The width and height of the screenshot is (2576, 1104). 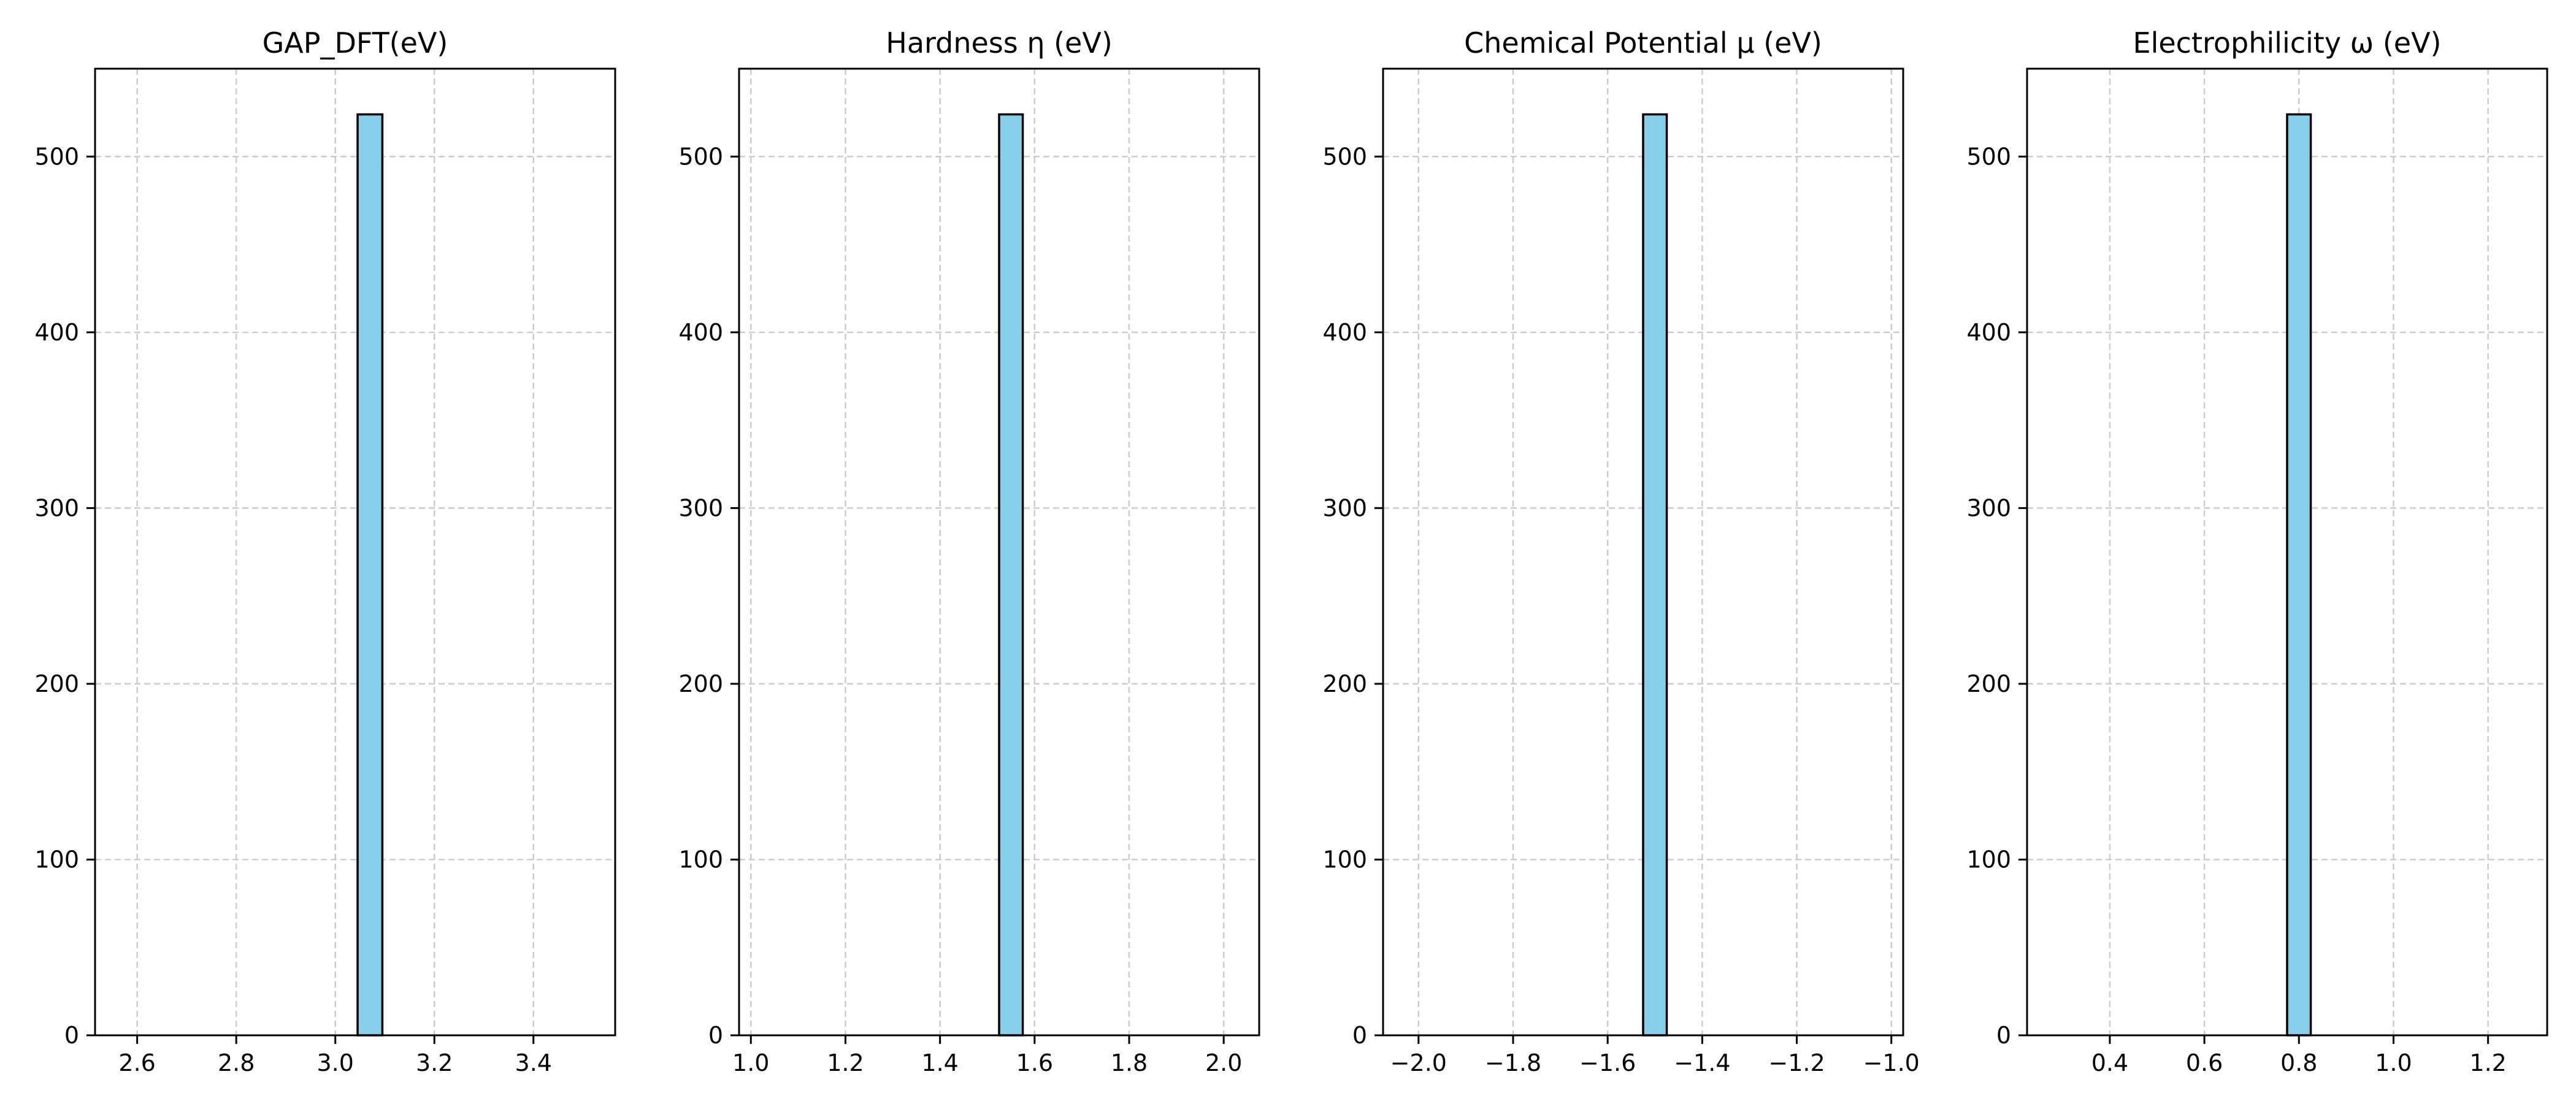 What do you see at coordinates (2109, 1062) in the screenshot?
I see `x-tick-label: 0.4` at bounding box center [2109, 1062].